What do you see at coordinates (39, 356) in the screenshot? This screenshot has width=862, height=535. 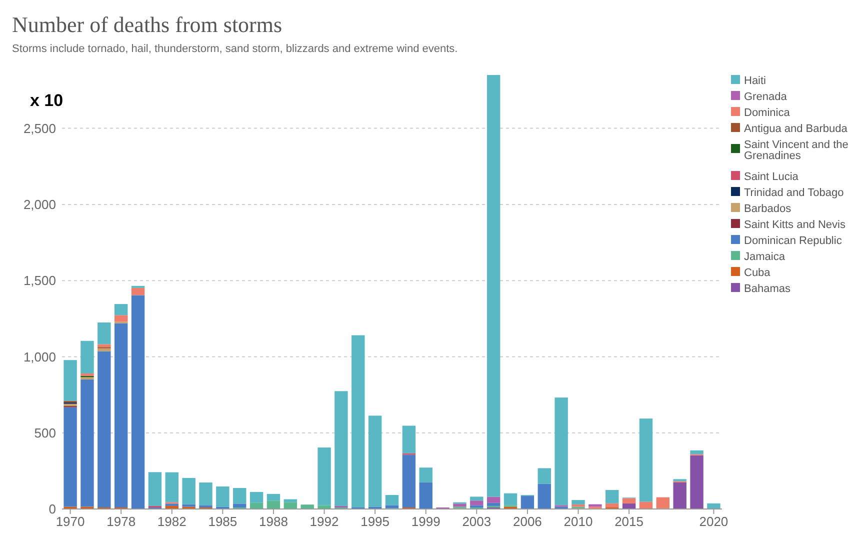 I see `y-tick-label: 1,000` at bounding box center [39, 356].